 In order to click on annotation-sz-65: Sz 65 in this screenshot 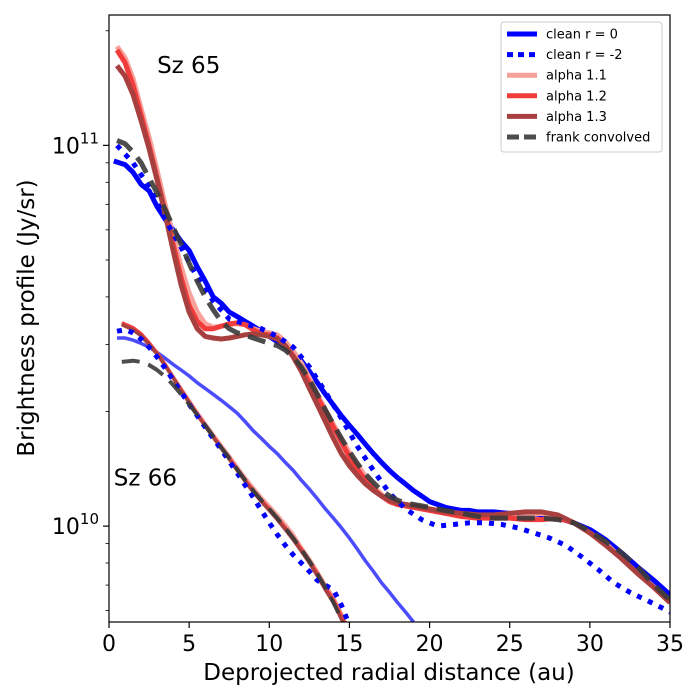, I will do `click(188, 66)`.